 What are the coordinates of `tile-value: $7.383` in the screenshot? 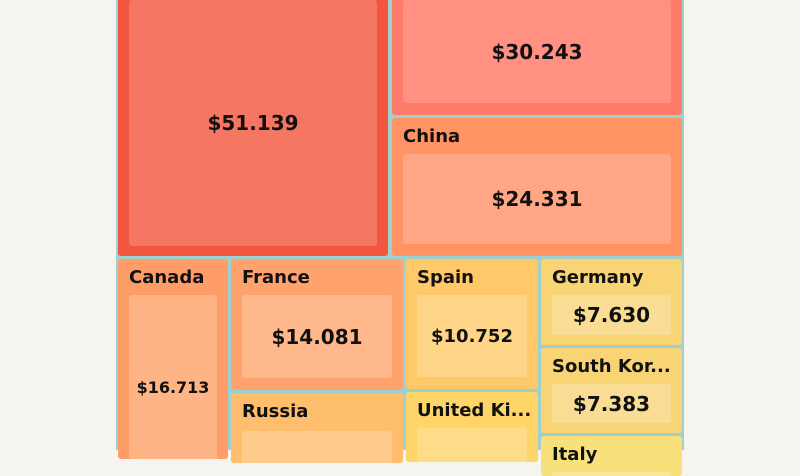 It's located at (611, 403).